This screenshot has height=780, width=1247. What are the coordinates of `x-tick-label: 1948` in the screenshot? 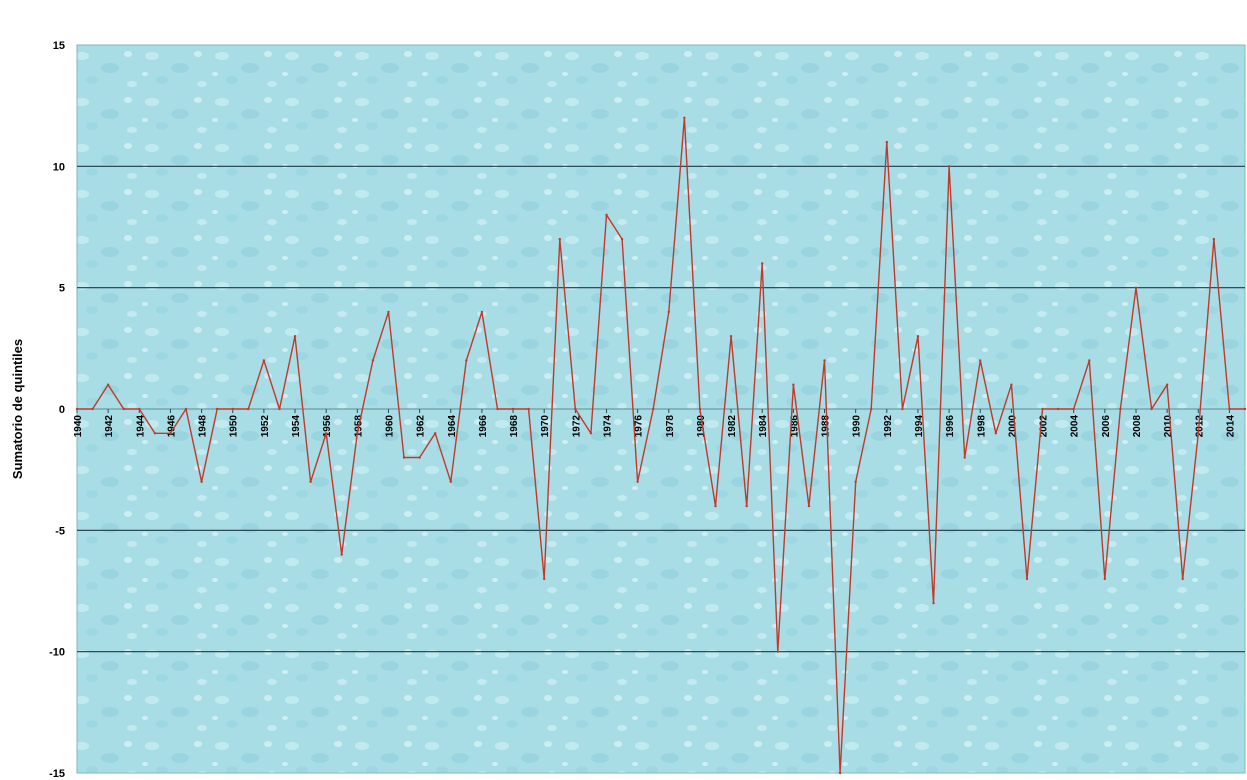 It's located at (203, 426).